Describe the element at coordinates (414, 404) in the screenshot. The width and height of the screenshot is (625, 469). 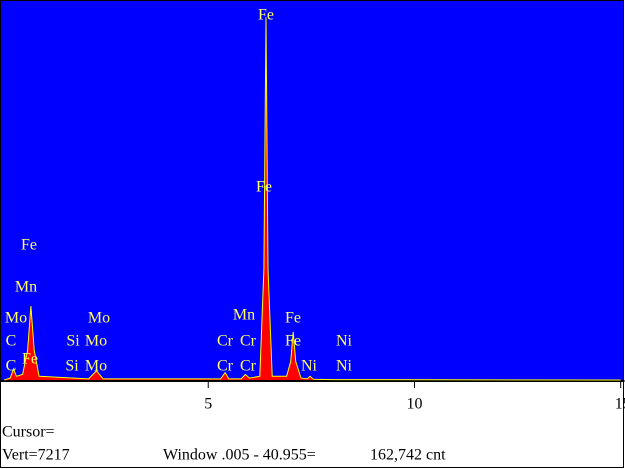
I see `x-tick-label: 10` at that location.